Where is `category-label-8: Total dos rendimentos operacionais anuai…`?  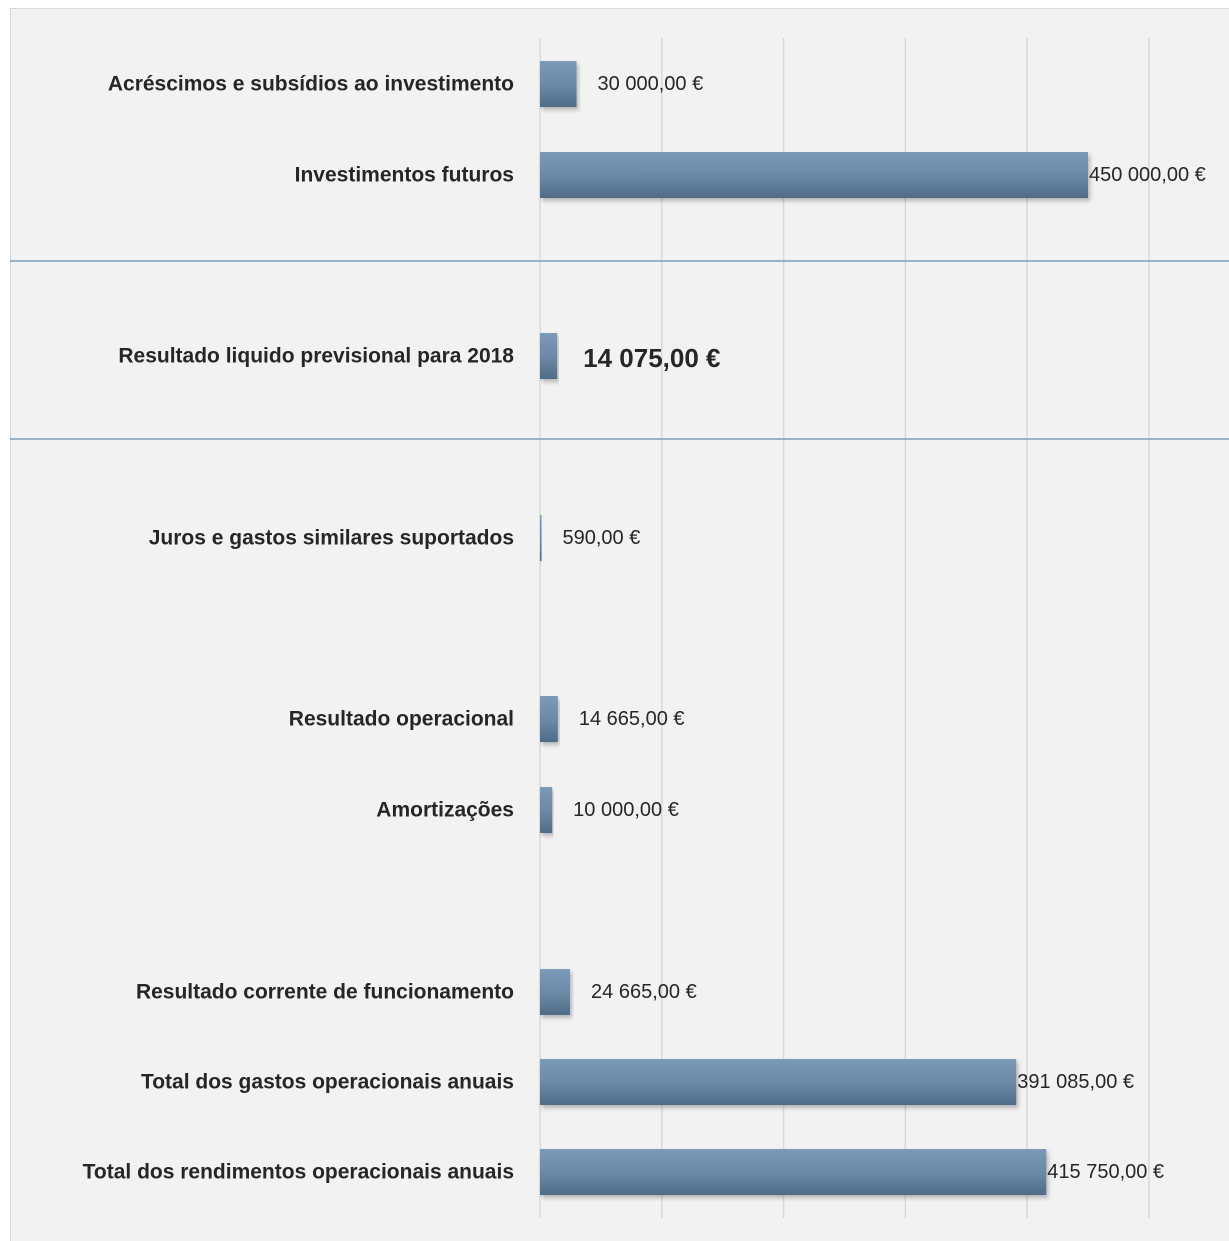 category-label-8: Total dos rendimentos operacionais anuai… is located at coordinates (298, 1172).